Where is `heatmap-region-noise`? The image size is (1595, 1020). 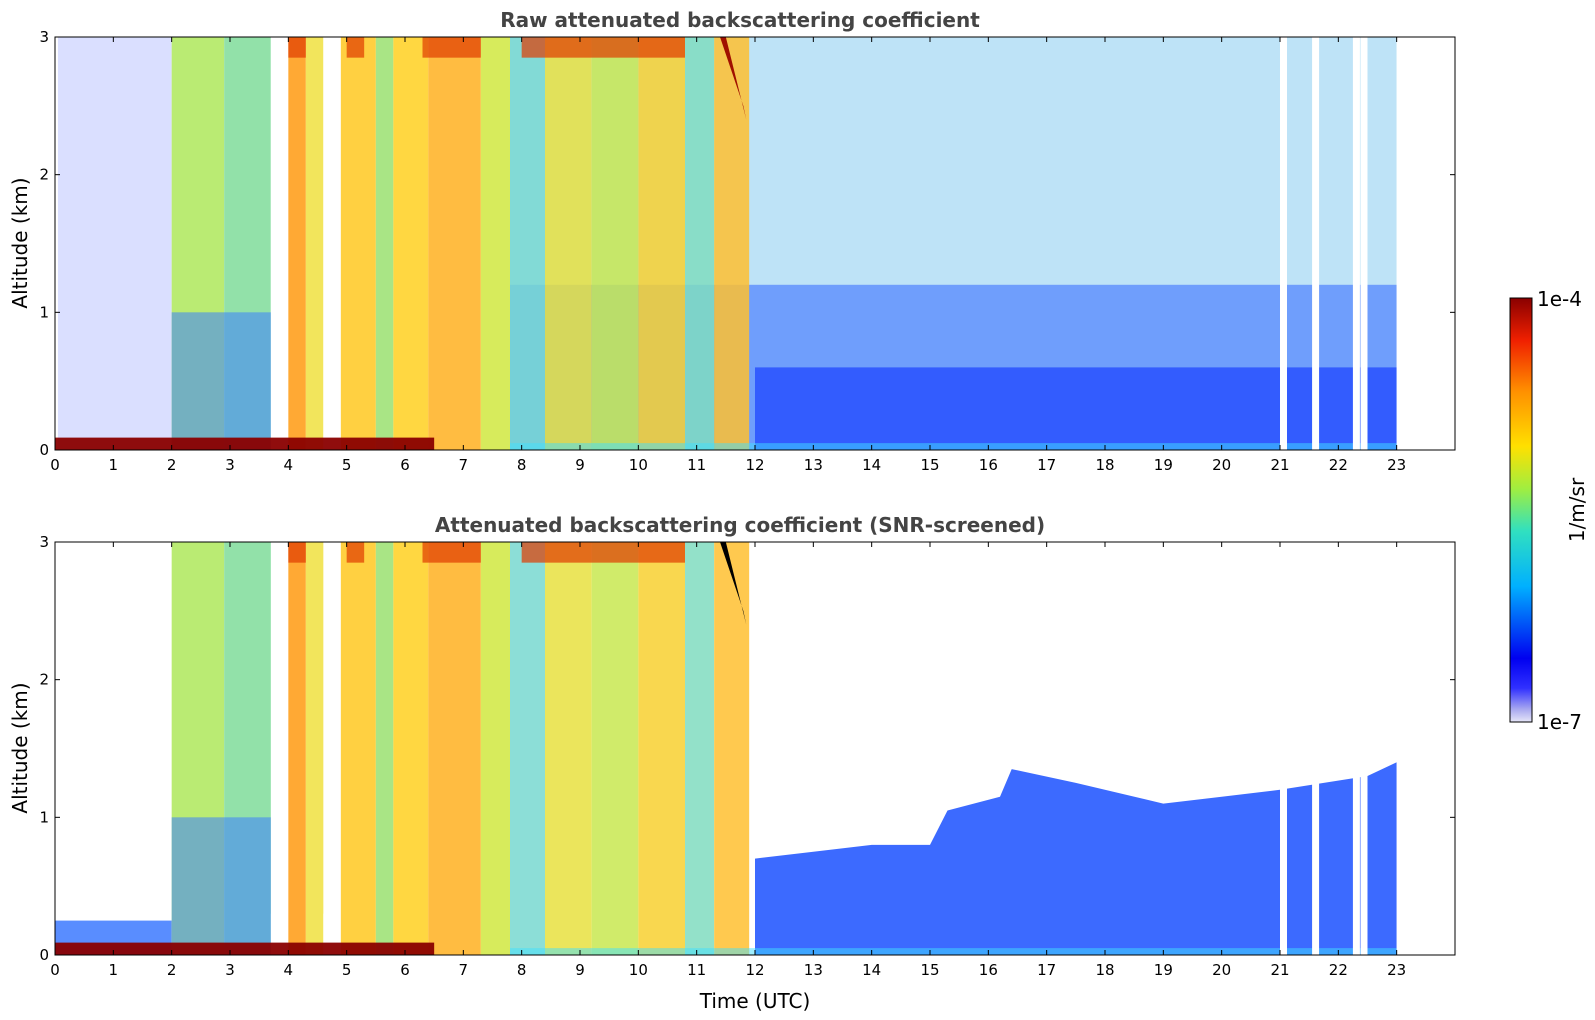
heatmap-region-noise is located at coordinates (113, 243).